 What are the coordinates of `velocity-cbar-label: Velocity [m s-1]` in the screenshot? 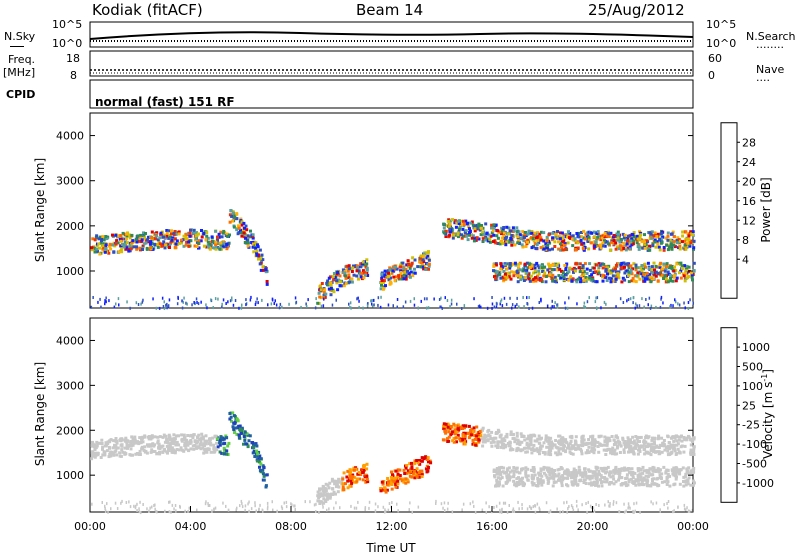 It's located at (767, 414).